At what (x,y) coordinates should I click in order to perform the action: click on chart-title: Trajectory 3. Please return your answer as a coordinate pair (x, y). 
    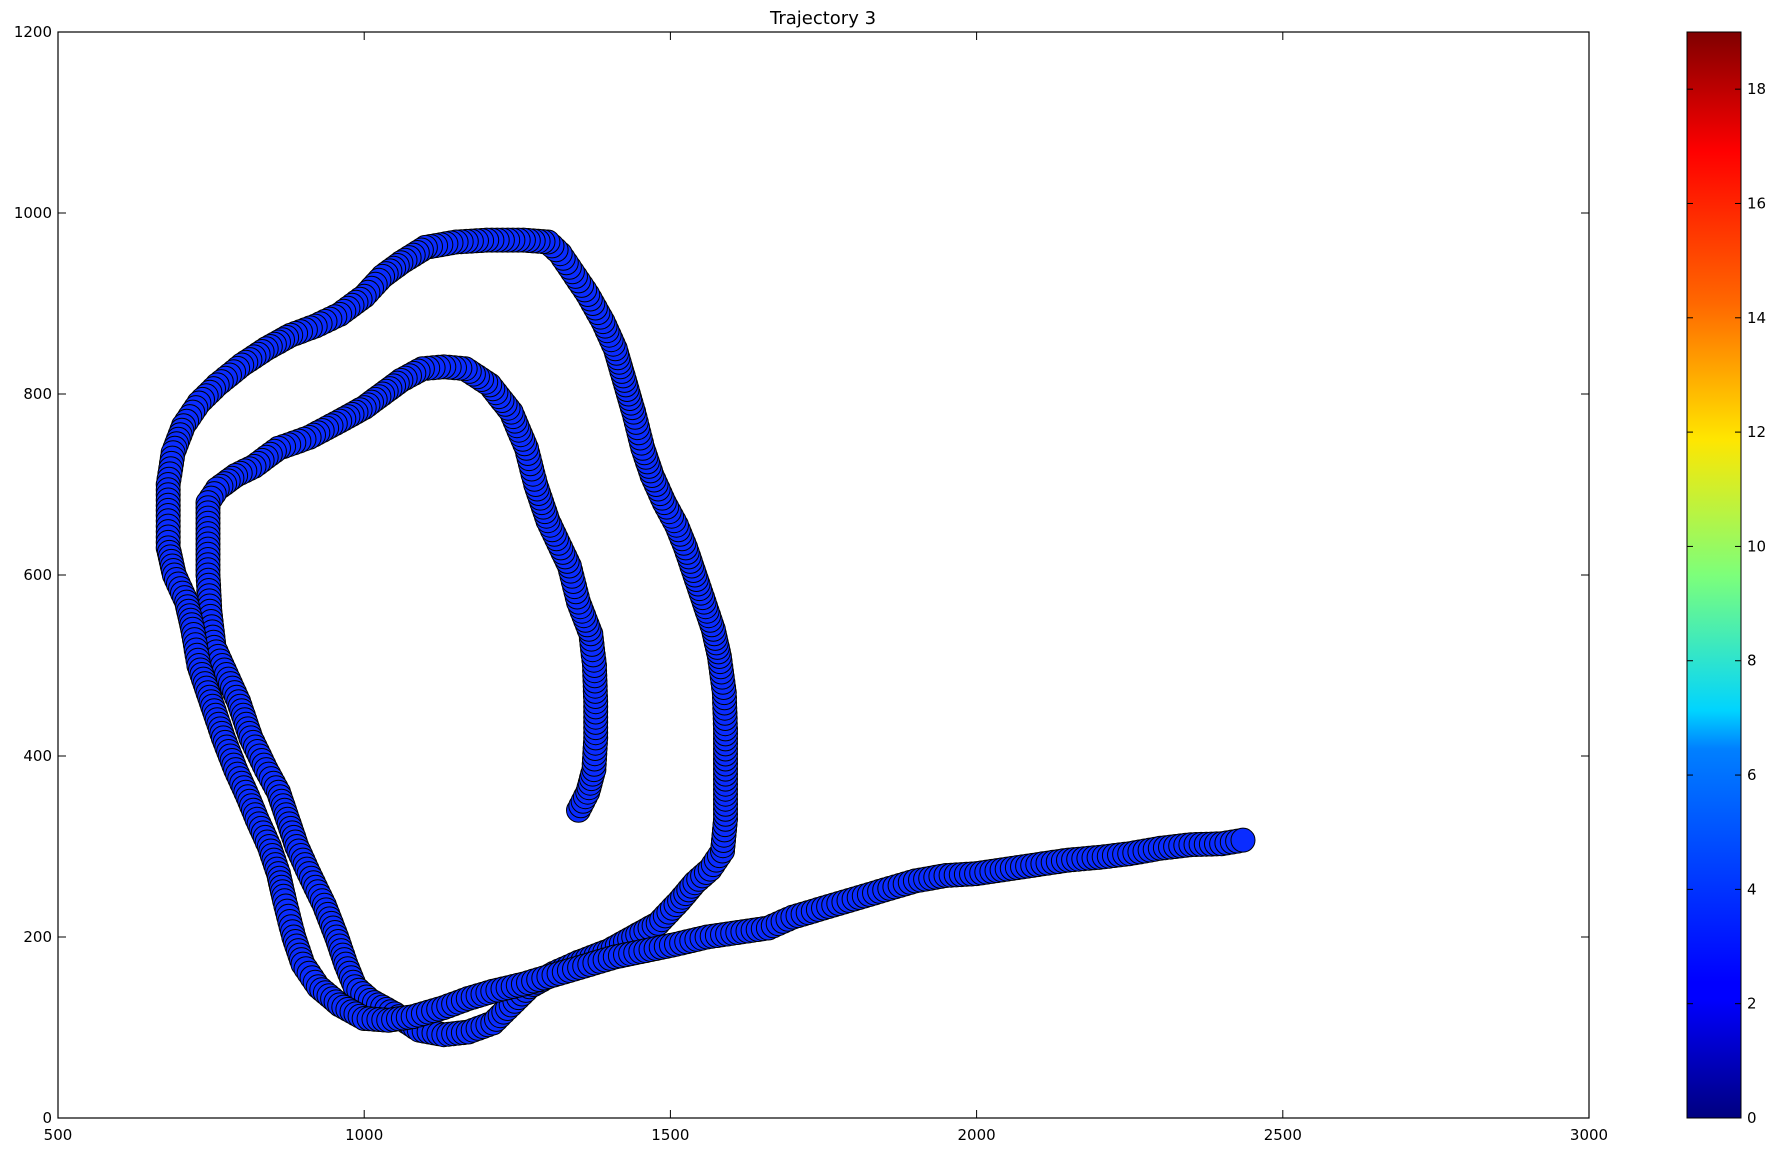
    Looking at the image, I should click on (822, 18).